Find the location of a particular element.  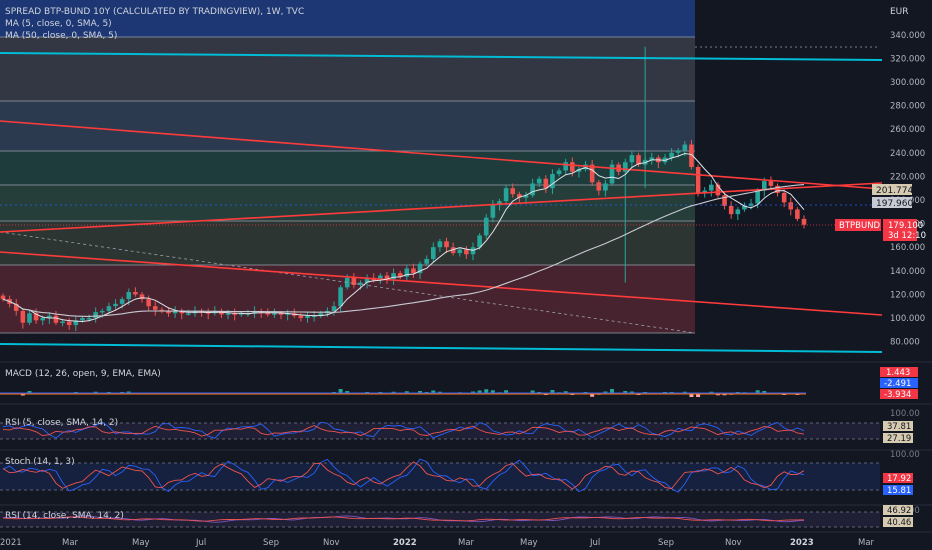

macd-hist-value: 1.443 is located at coordinates (898, 373).